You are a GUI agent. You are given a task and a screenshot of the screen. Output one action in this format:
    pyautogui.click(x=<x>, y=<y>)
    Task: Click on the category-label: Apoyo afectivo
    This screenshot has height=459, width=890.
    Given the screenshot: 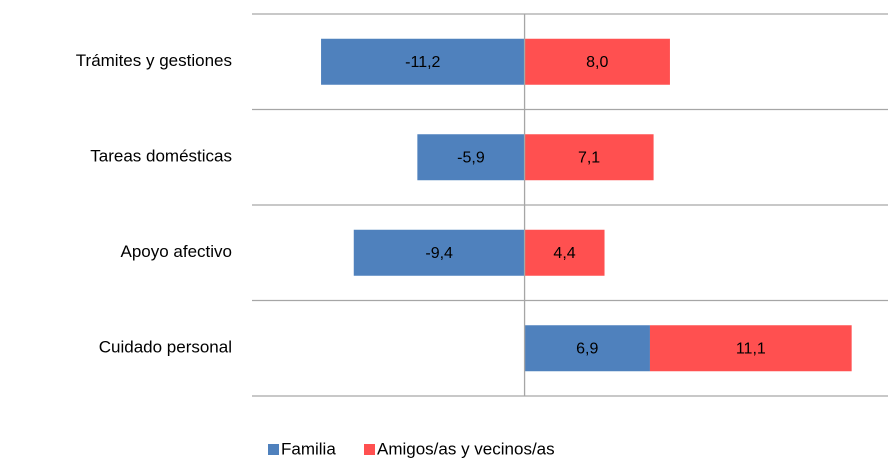 What is the action you would take?
    pyautogui.click(x=176, y=251)
    